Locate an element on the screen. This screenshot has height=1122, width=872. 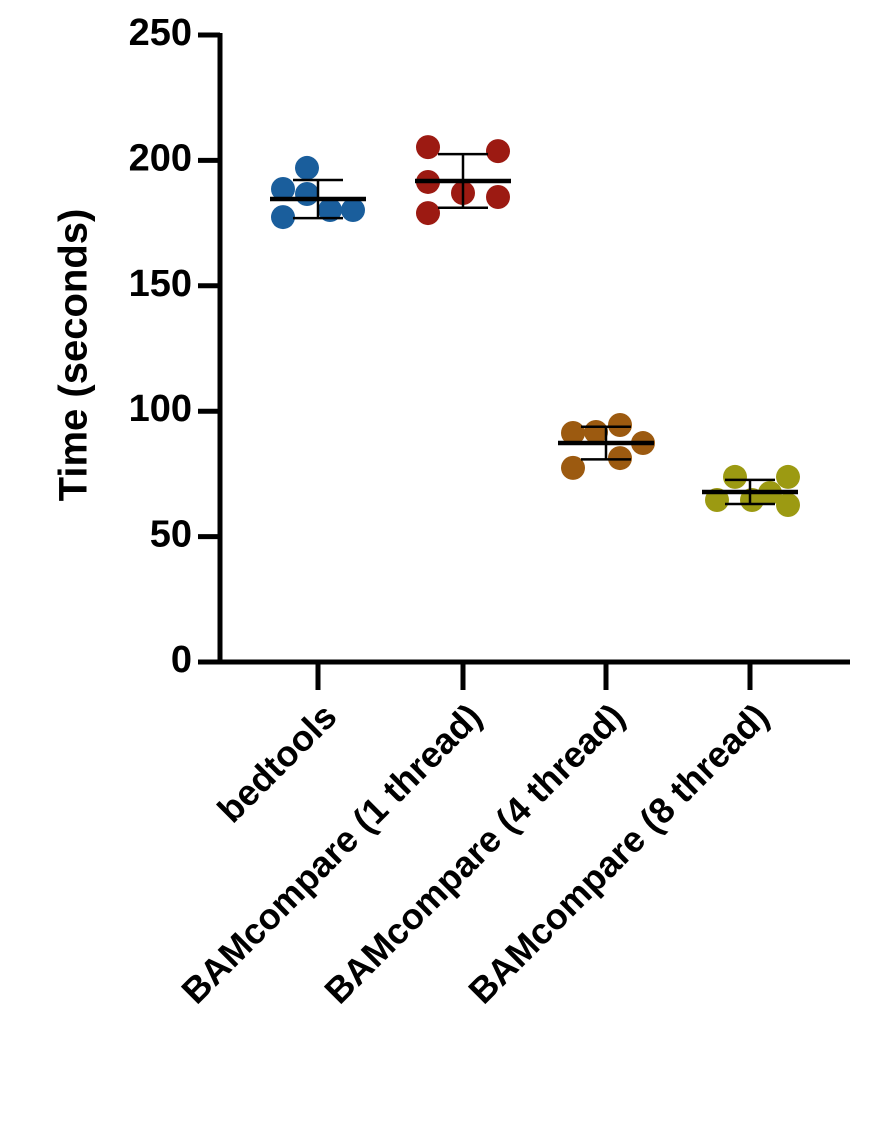
x-tick-label: BAMcompare (4 thread) is located at coordinates (474, 853).